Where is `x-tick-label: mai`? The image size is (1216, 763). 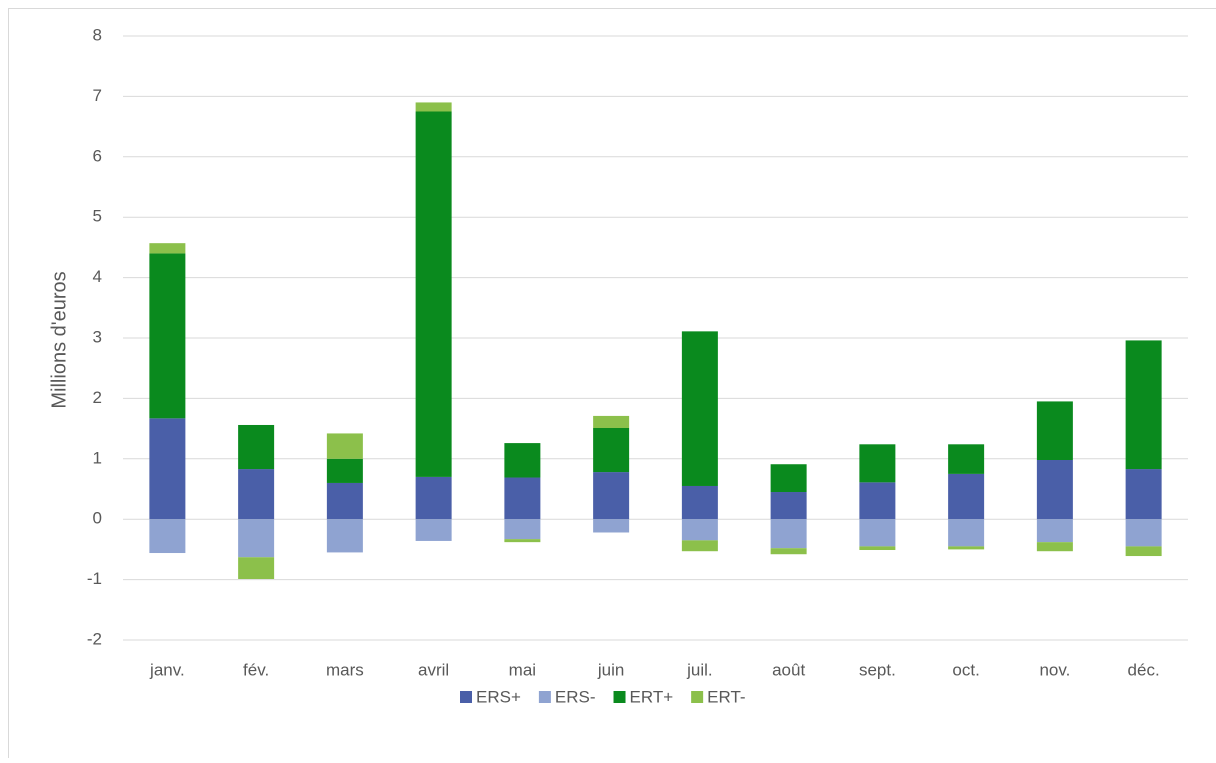
x-tick-label: mai is located at coordinates (522, 669).